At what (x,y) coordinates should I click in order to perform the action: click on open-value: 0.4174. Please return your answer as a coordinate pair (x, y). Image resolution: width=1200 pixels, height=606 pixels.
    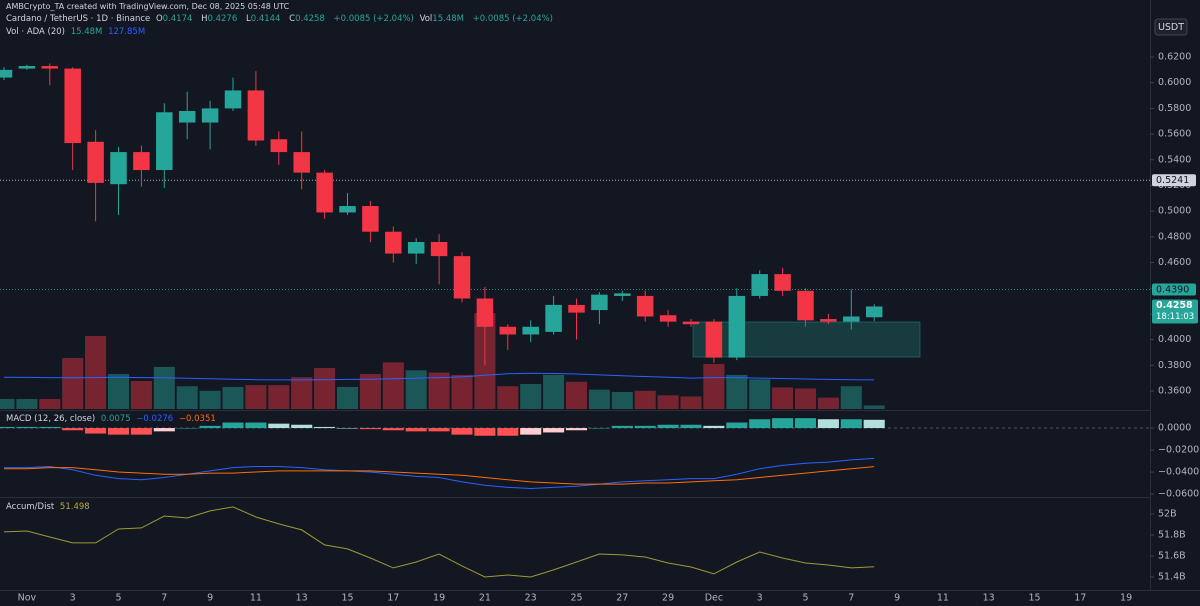
    Looking at the image, I should click on (177, 19).